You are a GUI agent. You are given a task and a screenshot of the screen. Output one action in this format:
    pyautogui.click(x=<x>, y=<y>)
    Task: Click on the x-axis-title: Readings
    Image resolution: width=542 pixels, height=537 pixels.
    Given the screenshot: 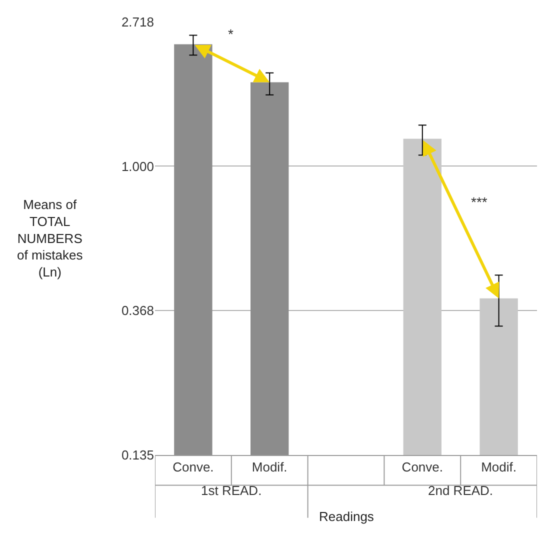 What is the action you would take?
    pyautogui.click(x=346, y=516)
    